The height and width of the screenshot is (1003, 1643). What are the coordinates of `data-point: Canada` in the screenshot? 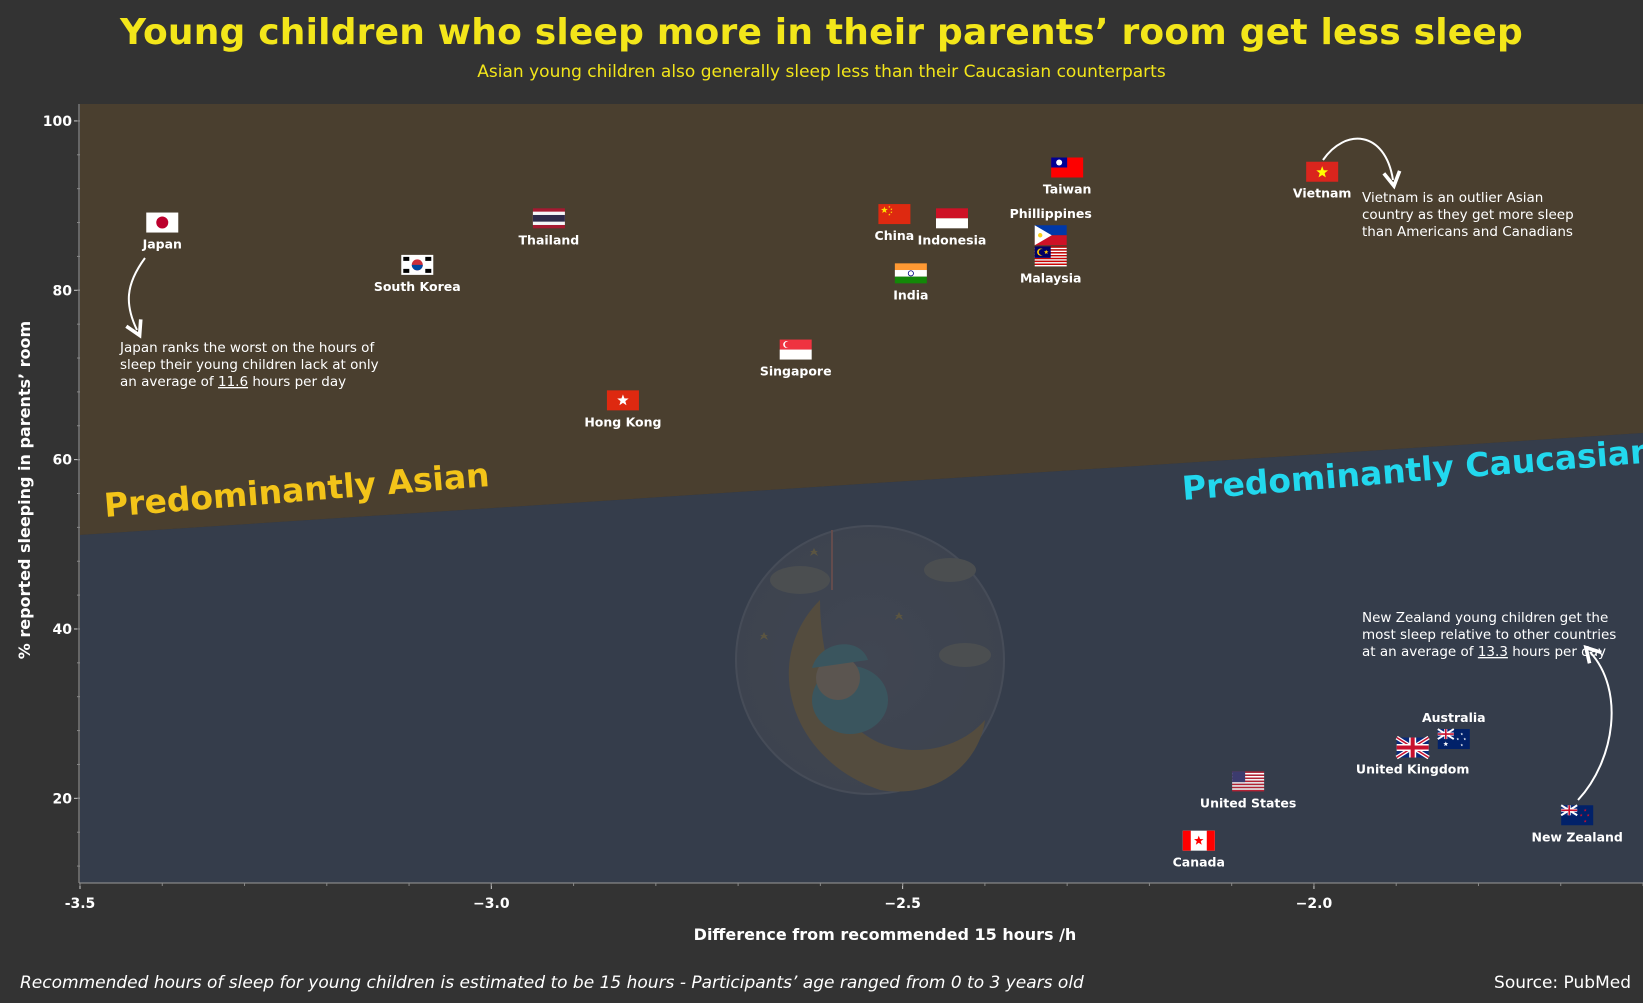 It's located at (1199, 850).